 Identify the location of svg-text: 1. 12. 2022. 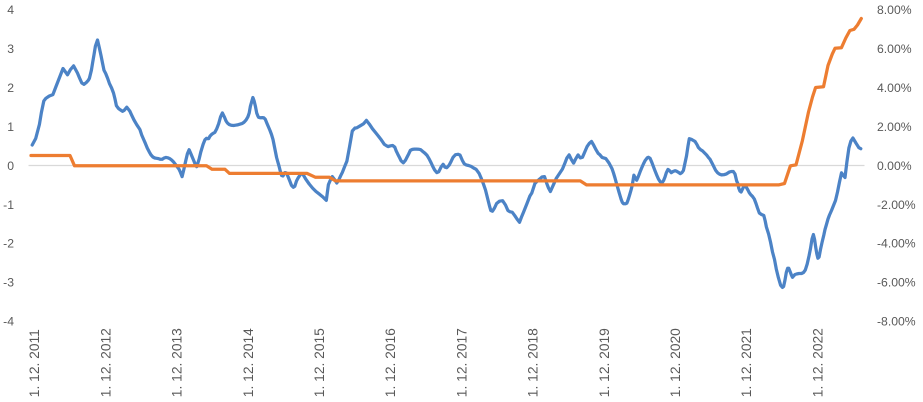
(817, 362).